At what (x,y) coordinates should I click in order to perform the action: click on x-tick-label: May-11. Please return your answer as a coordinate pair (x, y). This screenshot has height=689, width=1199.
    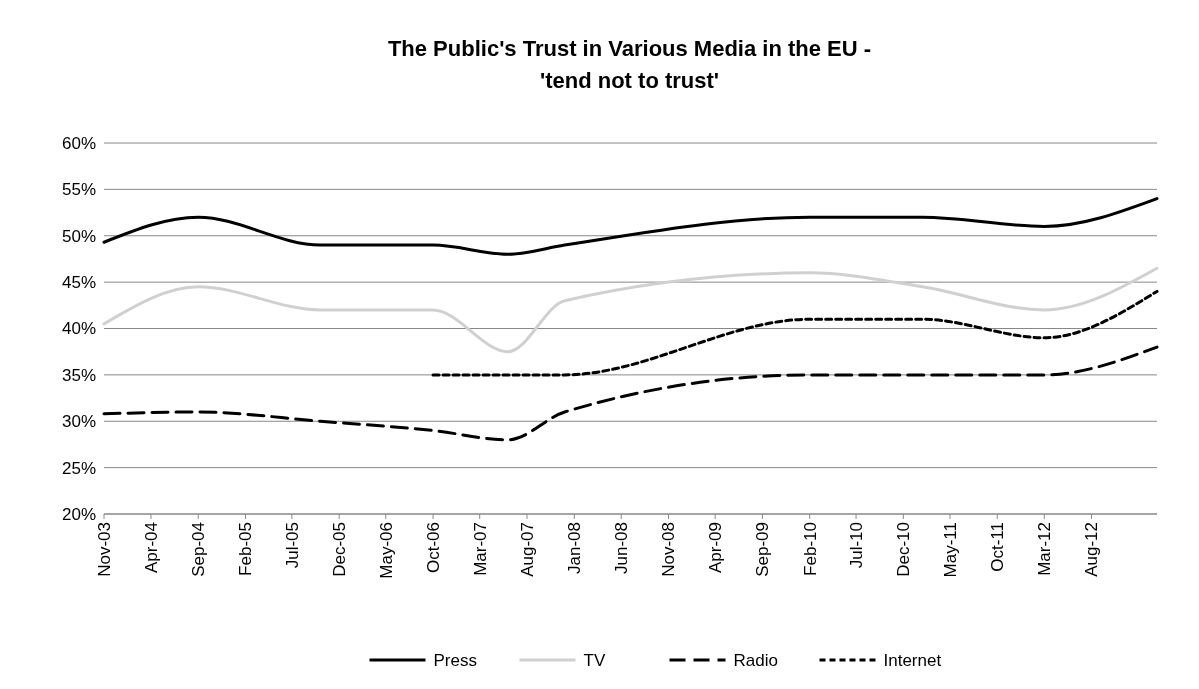
    Looking at the image, I should click on (950, 550).